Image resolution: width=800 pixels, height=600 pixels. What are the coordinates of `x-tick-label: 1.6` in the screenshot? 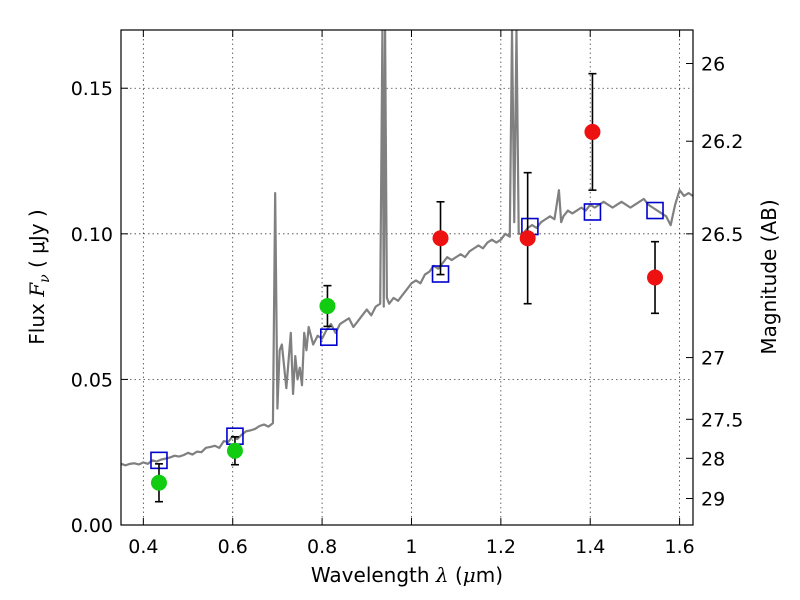 It's located at (679, 547).